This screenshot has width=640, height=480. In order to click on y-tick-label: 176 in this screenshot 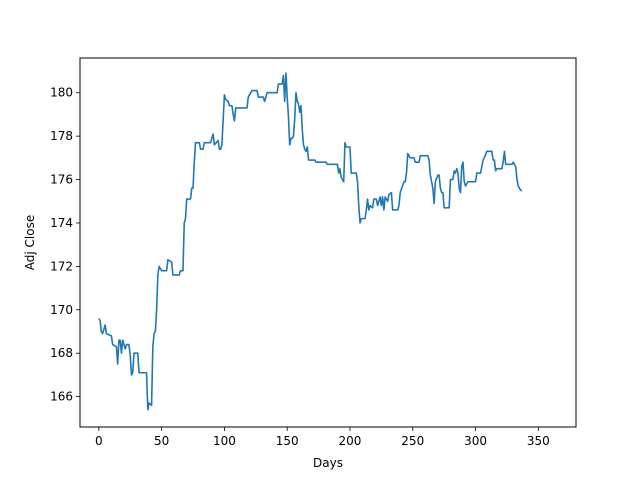, I will do `click(61, 180)`.